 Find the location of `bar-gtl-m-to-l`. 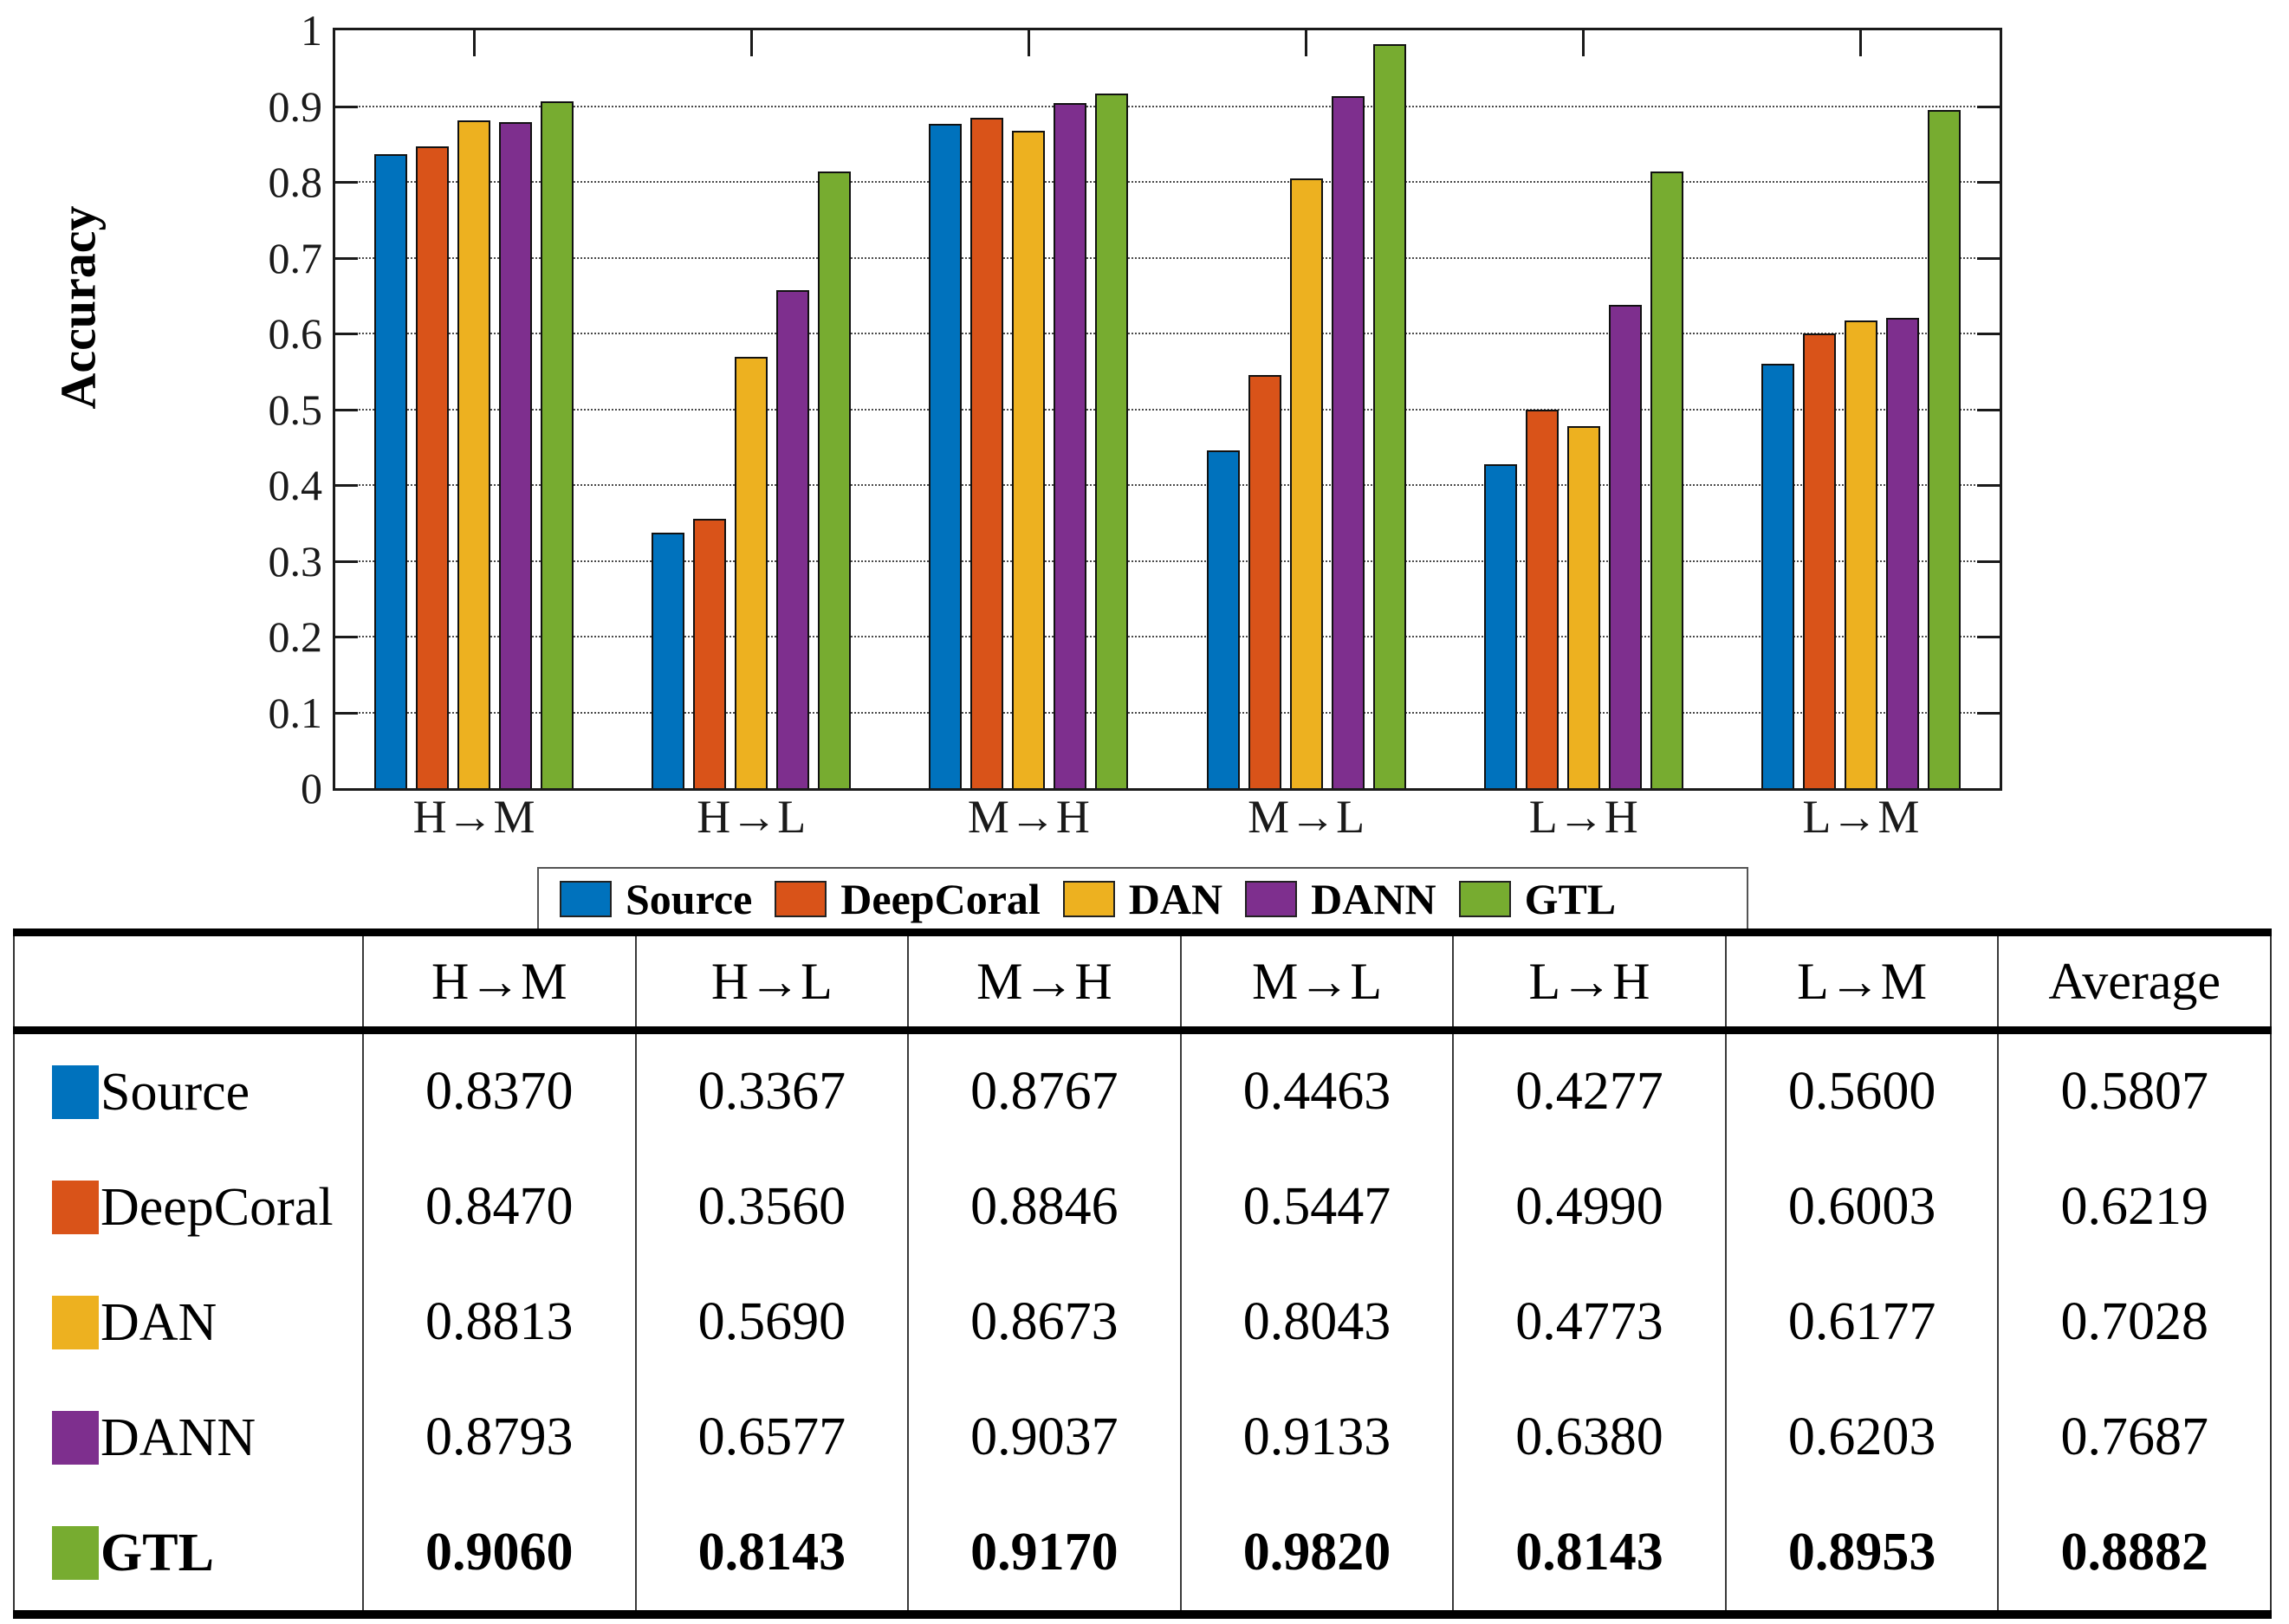

bar-gtl-m-to-l is located at coordinates (1389, 415).